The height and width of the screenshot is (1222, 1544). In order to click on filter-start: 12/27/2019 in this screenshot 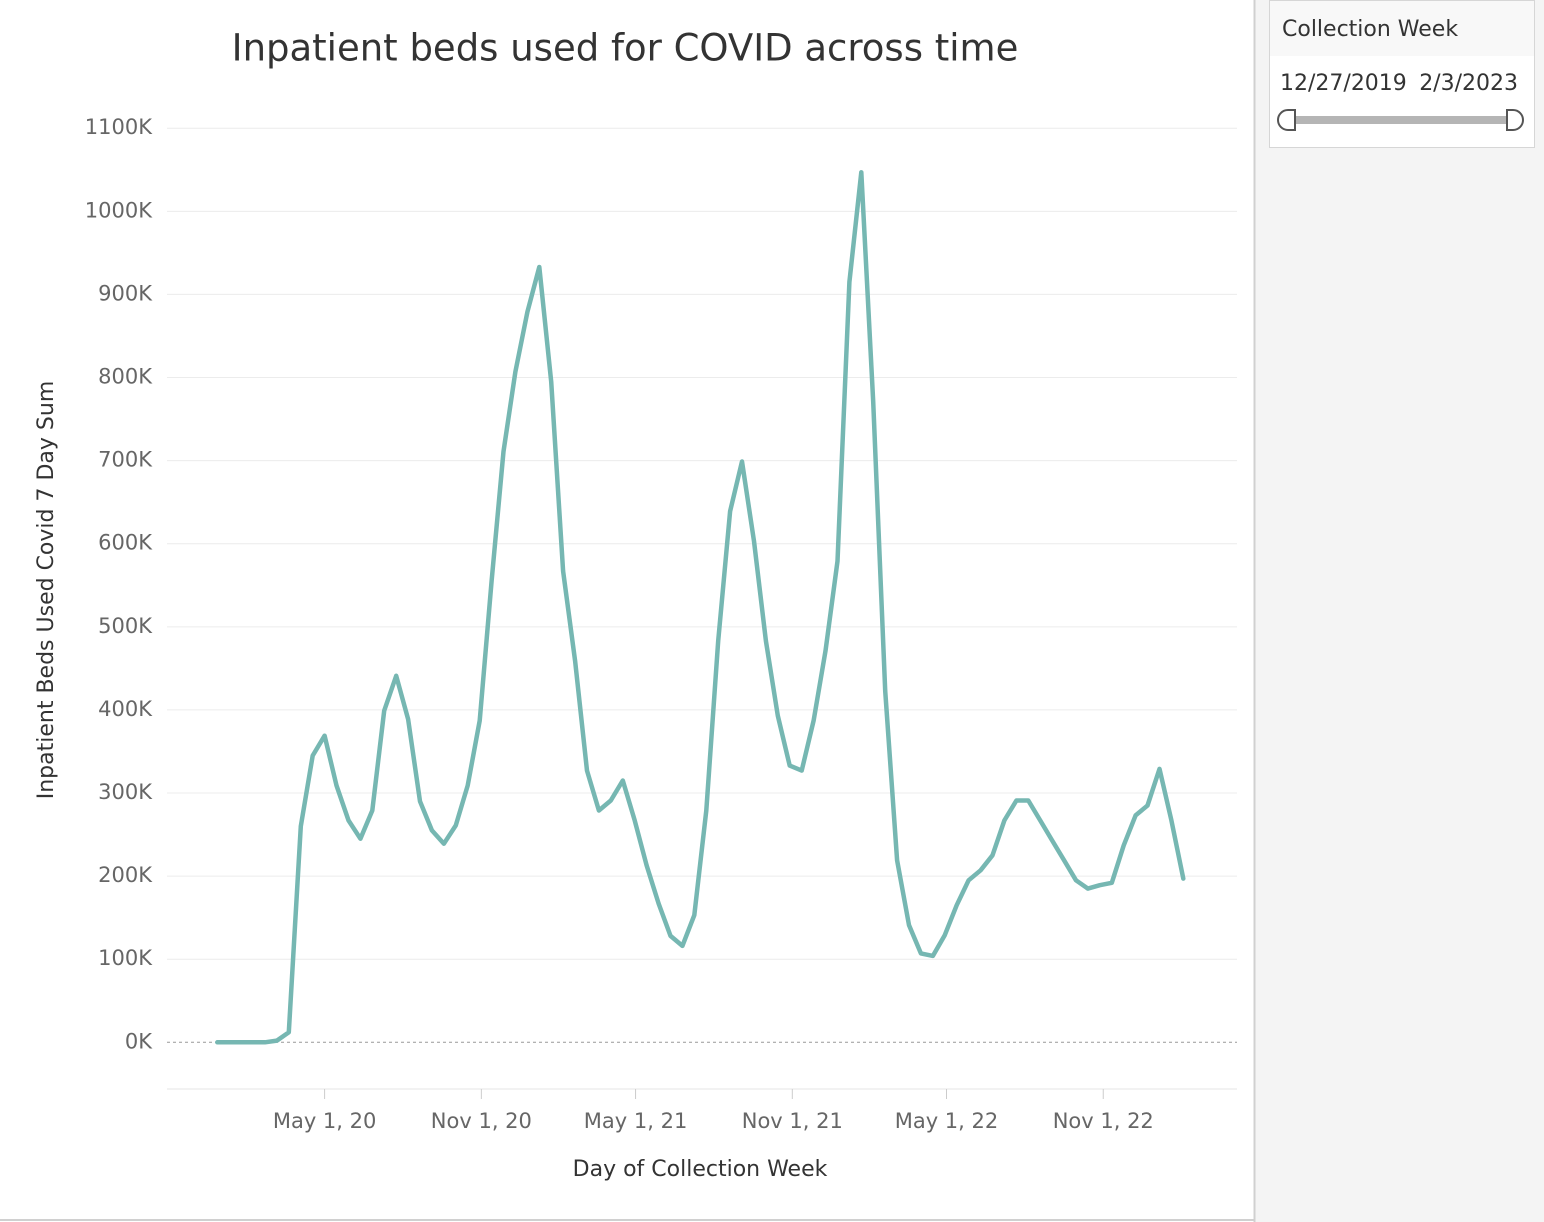, I will do `click(1343, 83)`.